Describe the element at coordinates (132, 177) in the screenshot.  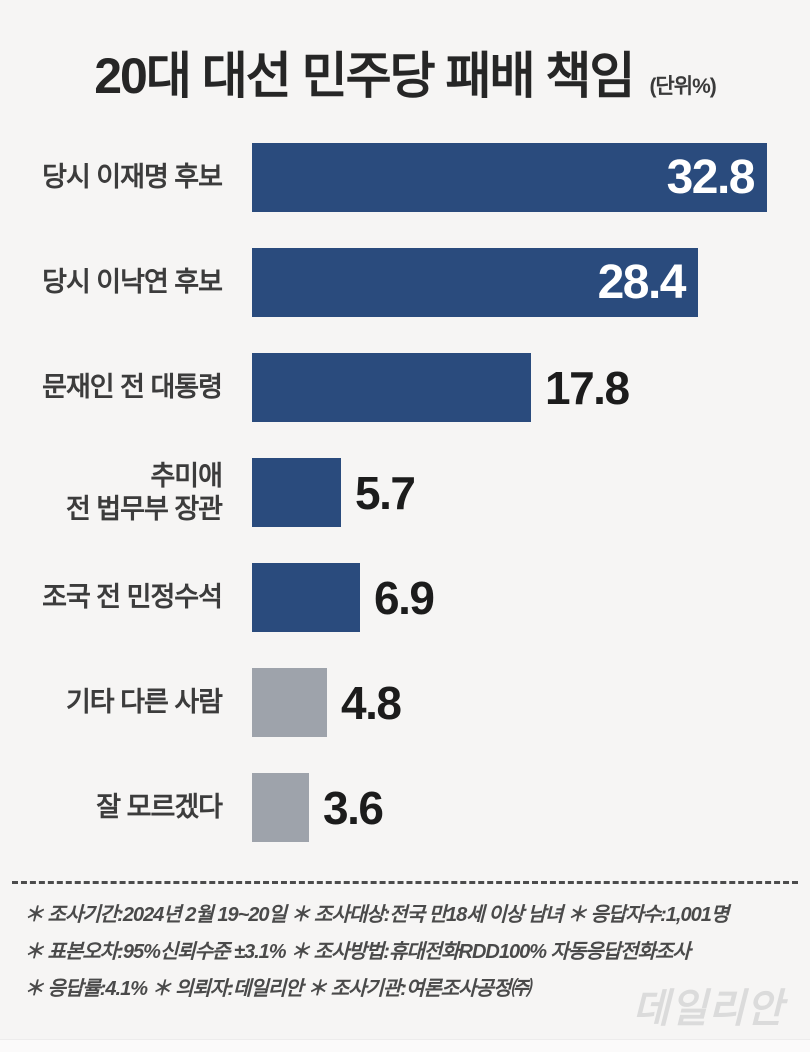
I see `category-label: 당시 이재명 후보` at that location.